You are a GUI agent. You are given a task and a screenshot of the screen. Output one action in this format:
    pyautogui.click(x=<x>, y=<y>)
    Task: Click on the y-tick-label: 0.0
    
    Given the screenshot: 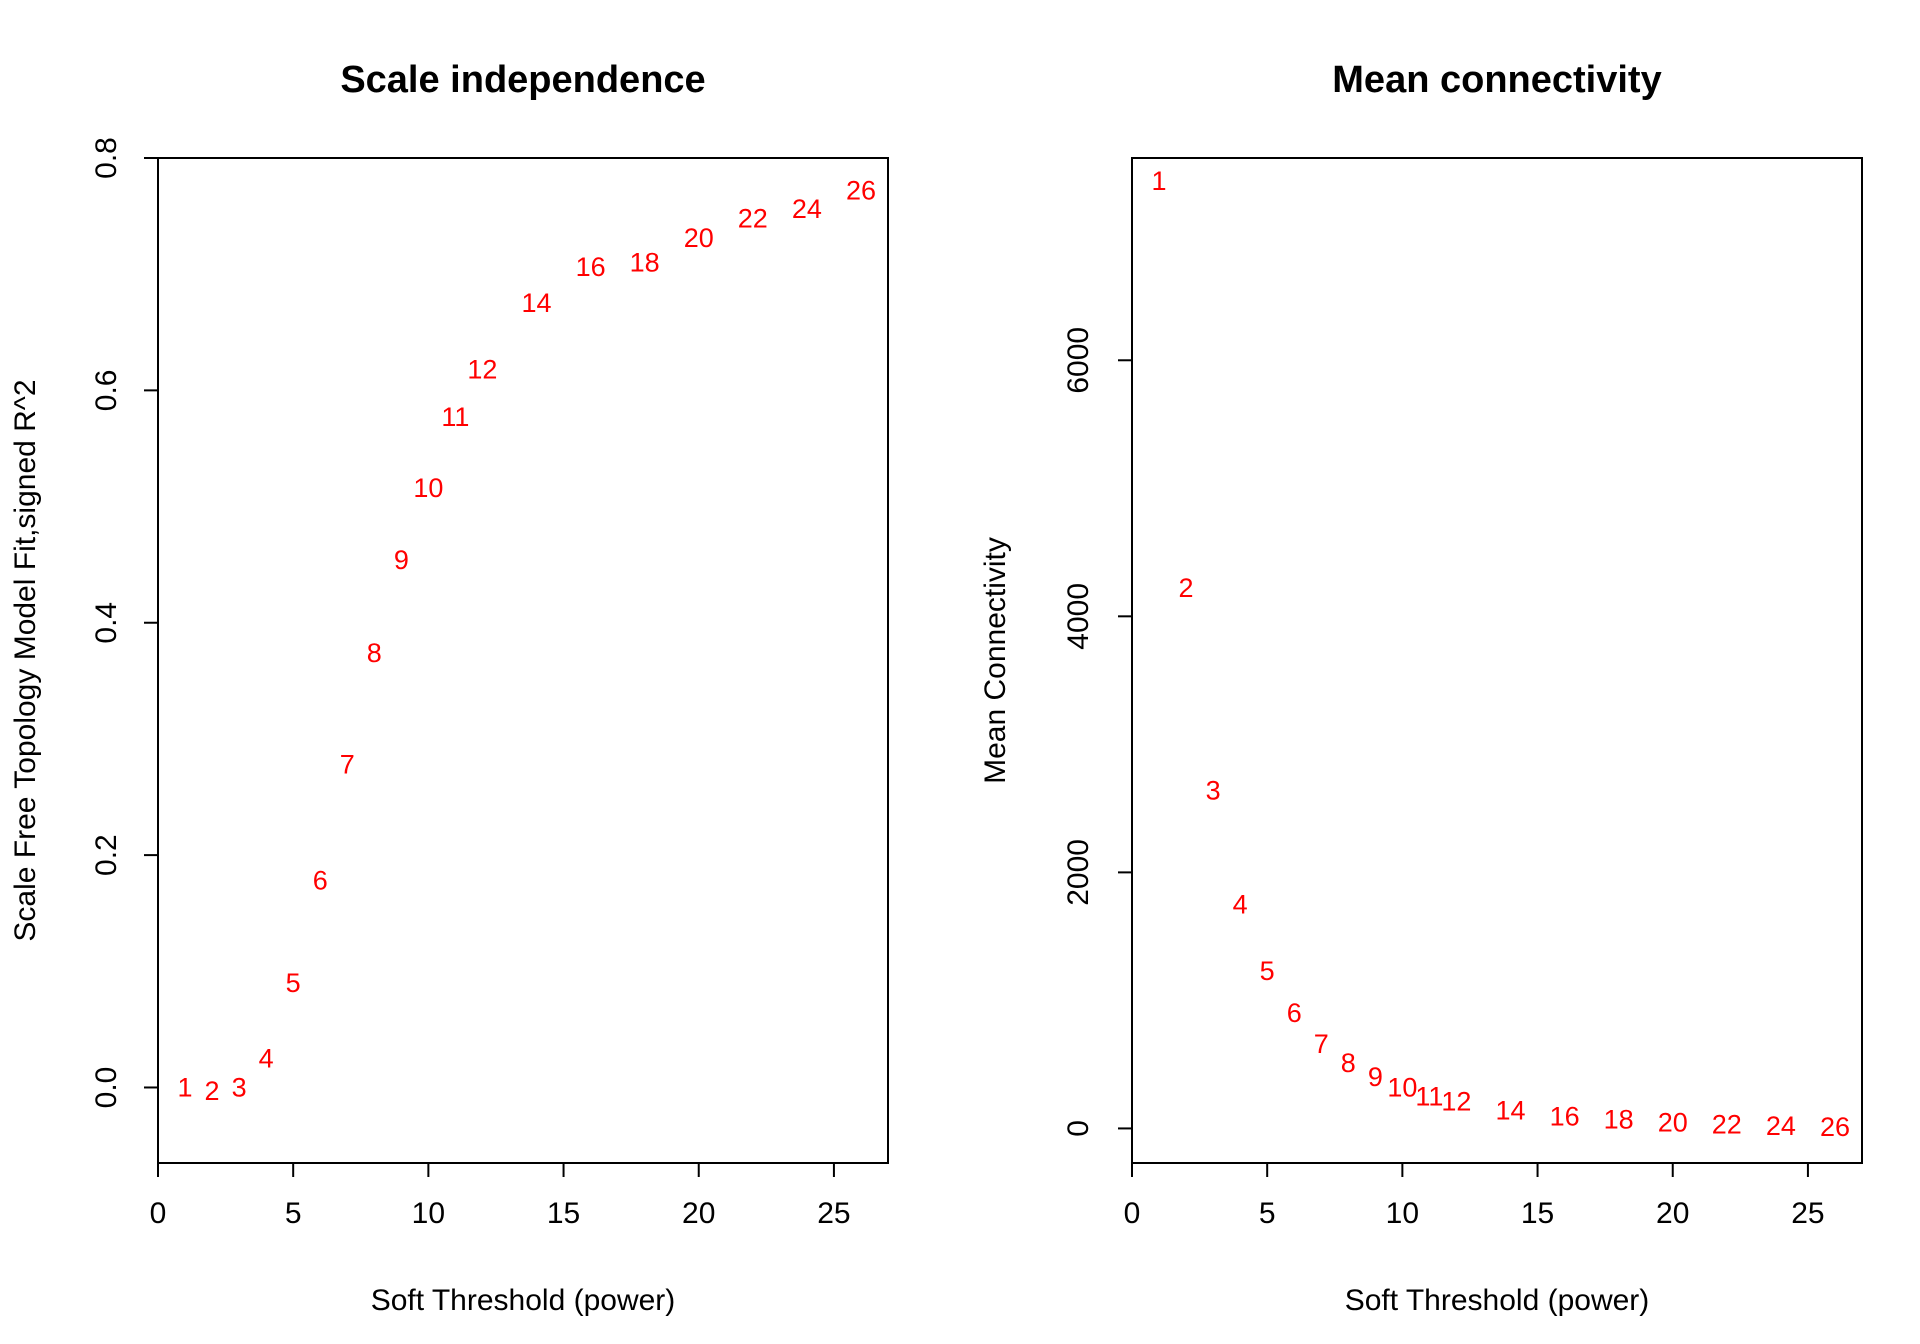 What is the action you would take?
    pyautogui.click(x=106, y=1088)
    